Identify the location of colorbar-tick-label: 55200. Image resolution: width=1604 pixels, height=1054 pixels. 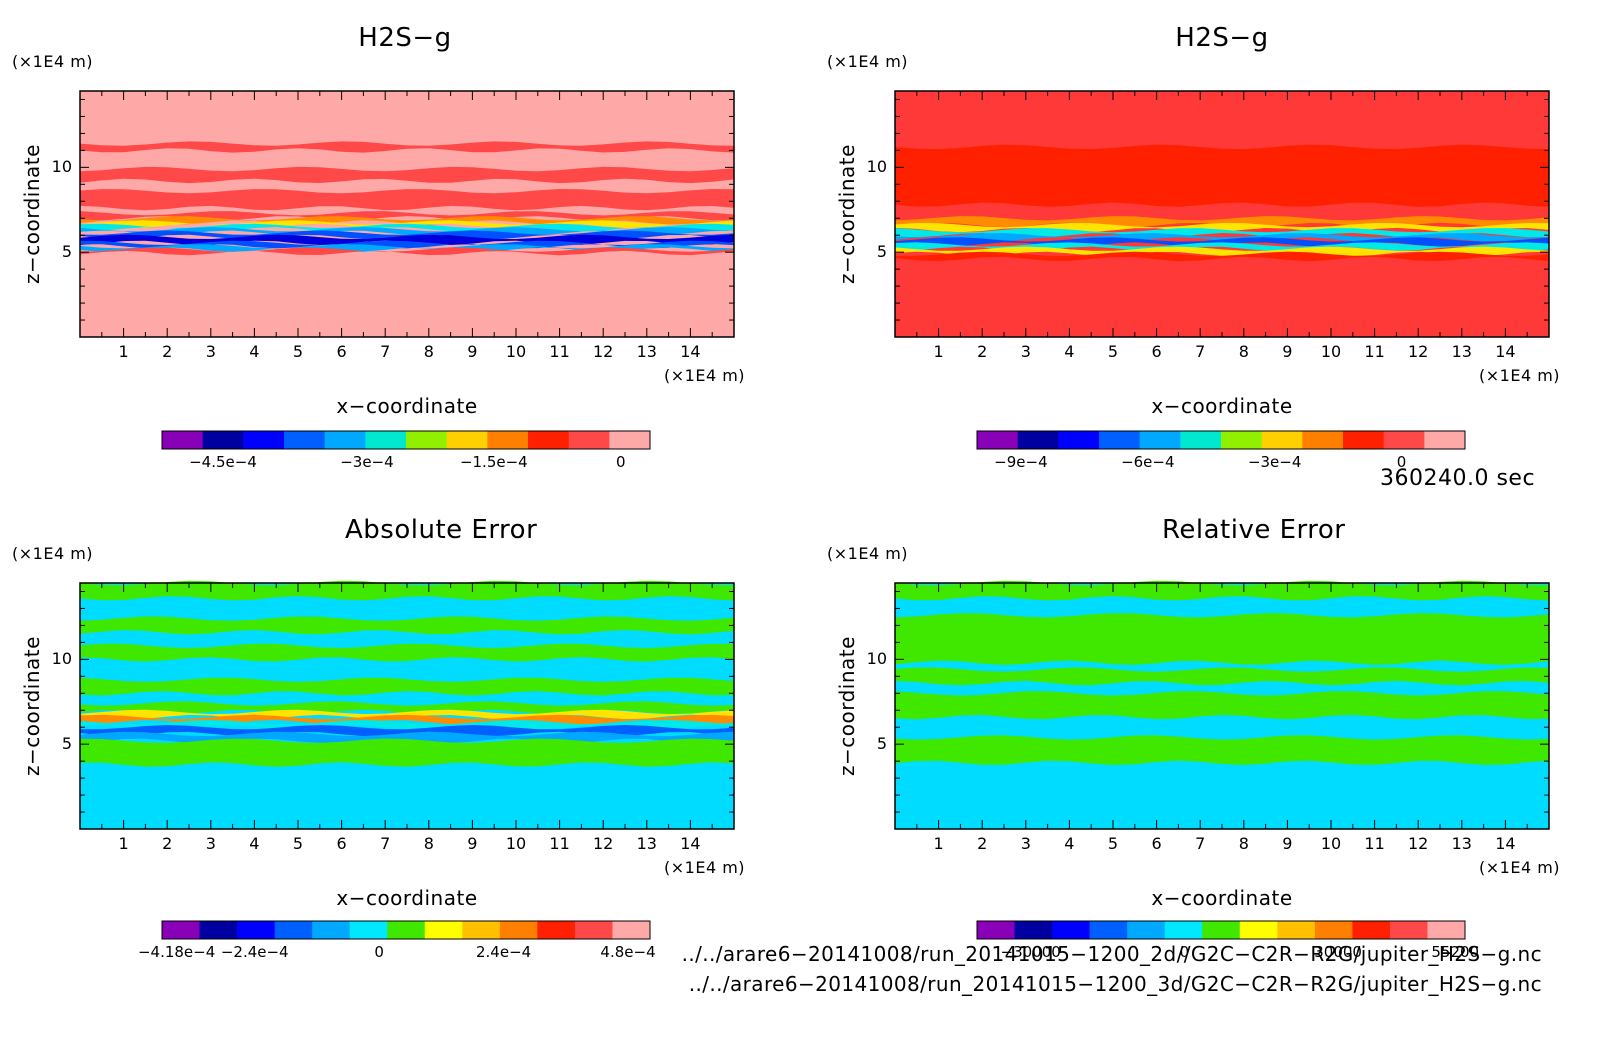
(1455, 952).